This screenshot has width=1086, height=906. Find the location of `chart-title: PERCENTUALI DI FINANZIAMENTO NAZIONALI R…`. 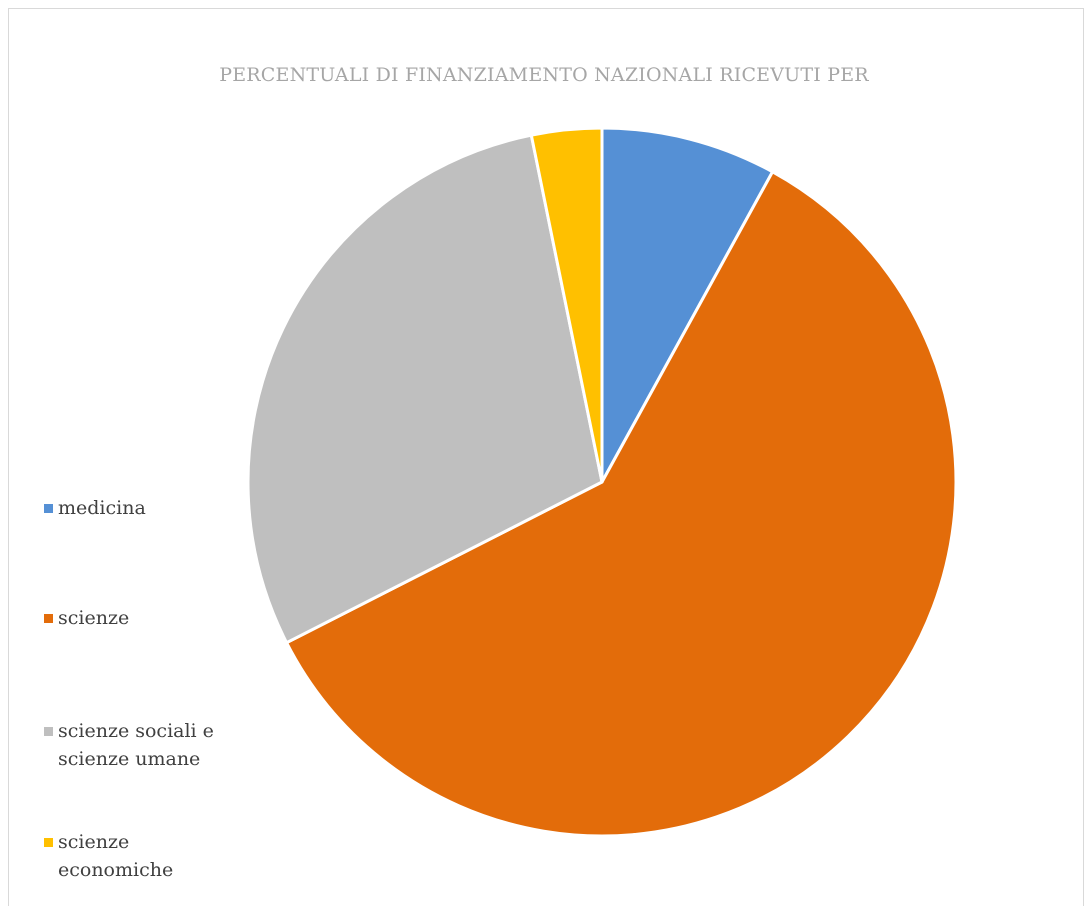

chart-title: PERCENTUALI DI FINANZIAMENTO NAZIONALI R… is located at coordinates (544, 75).